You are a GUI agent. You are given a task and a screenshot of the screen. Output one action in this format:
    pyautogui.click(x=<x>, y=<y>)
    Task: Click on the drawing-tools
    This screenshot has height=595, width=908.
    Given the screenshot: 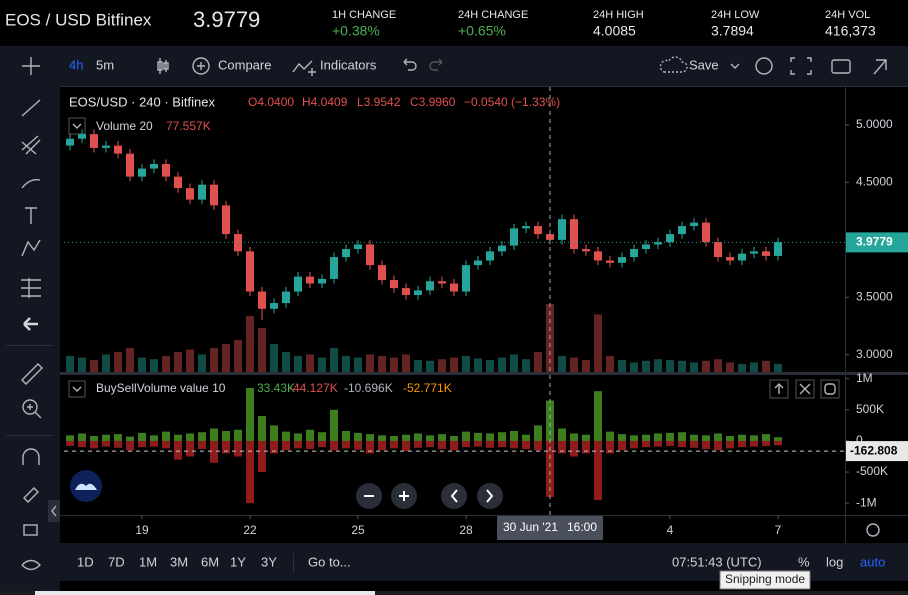 What is the action you would take?
    pyautogui.click(x=32, y=314)
    